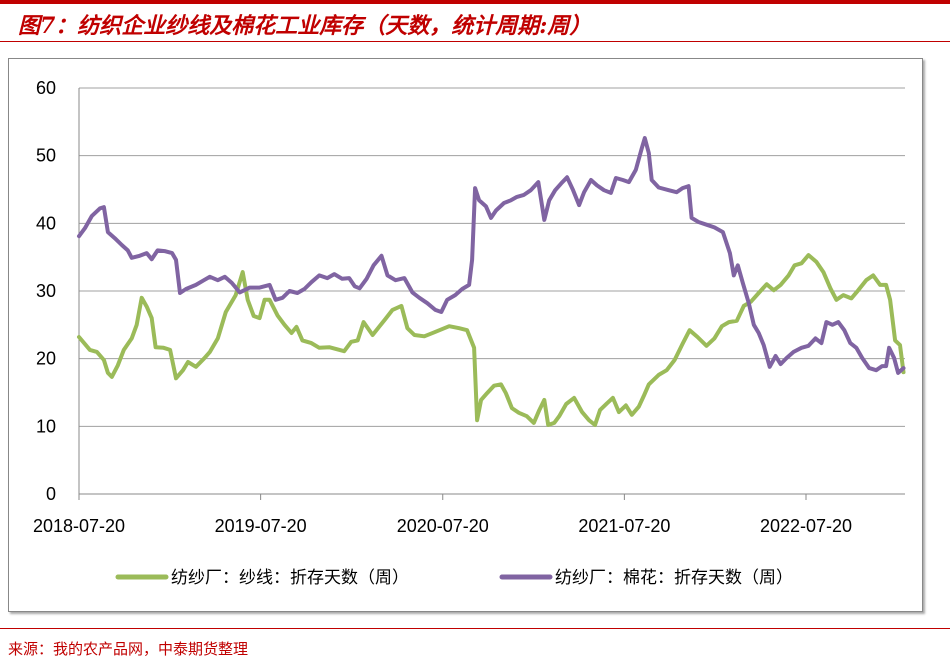 The width and height of the screenshot is (950, 662). Describe the element at coordinates (674, 578) in the screenshot. I see `legend-label: 纺纱厂：棉花：折存天数（周）` at that location.